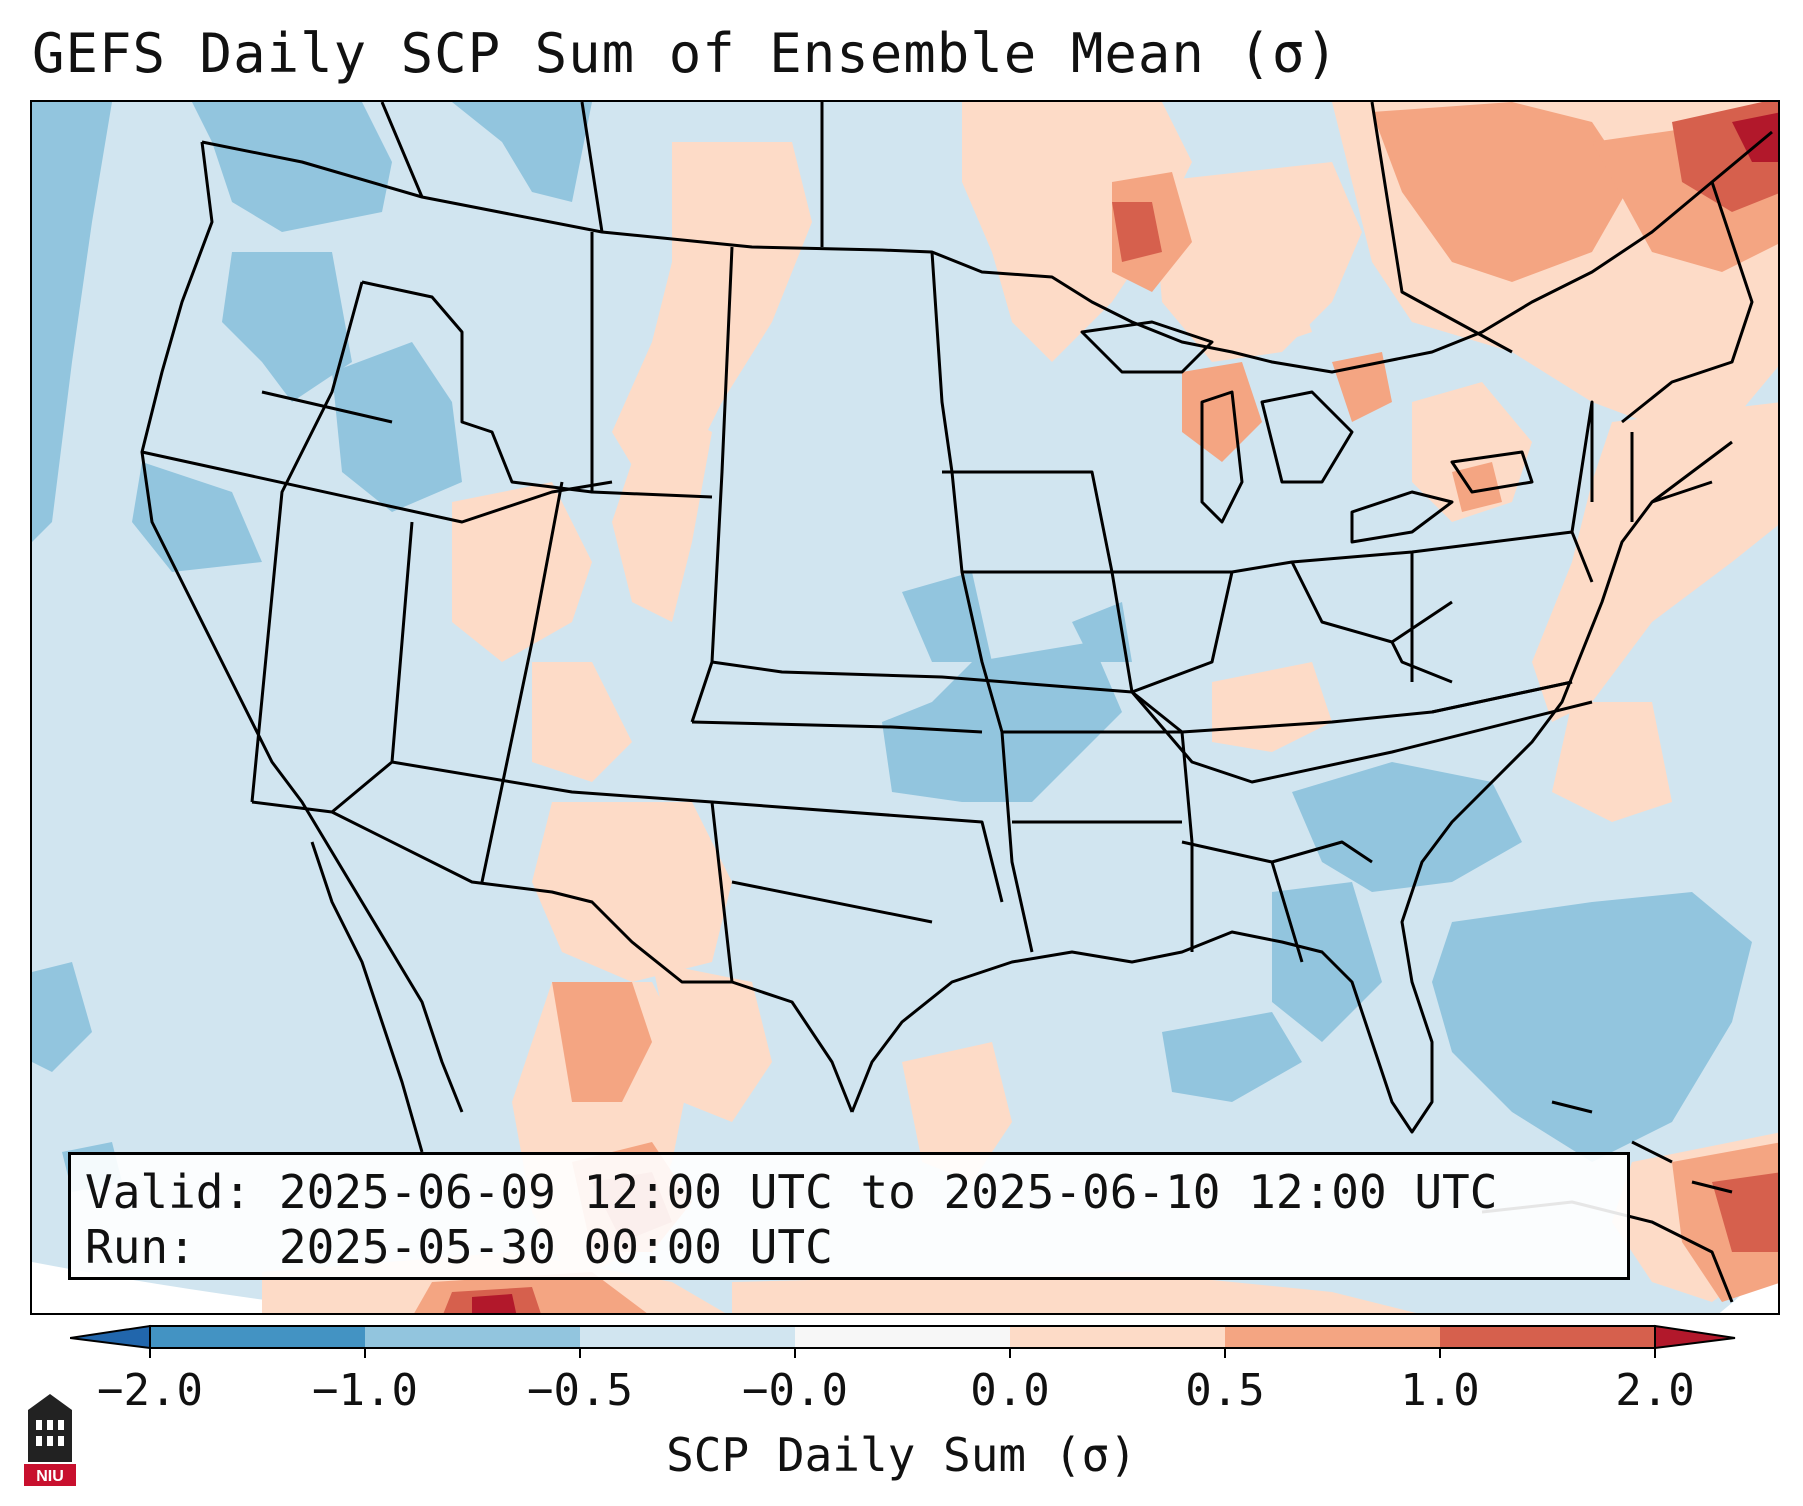 The image size is (1803, 1506). I want to click on colorbar, so click(903, 1341).